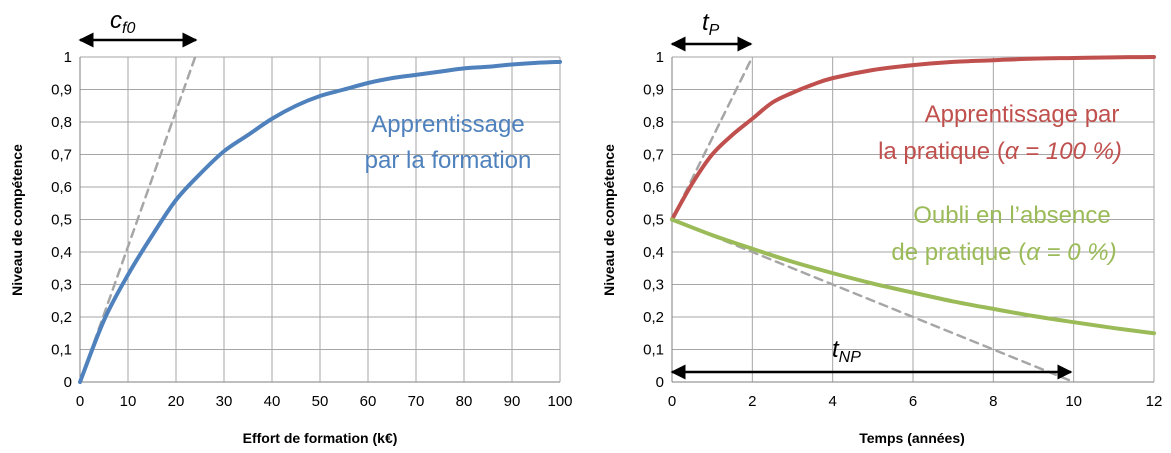 The width and height of the screenshot is (1171, 453). What do you see at coordinates (752, 401) in the screenshot?
I see `x-tick-label: 2` at bounding box center [752, 401].